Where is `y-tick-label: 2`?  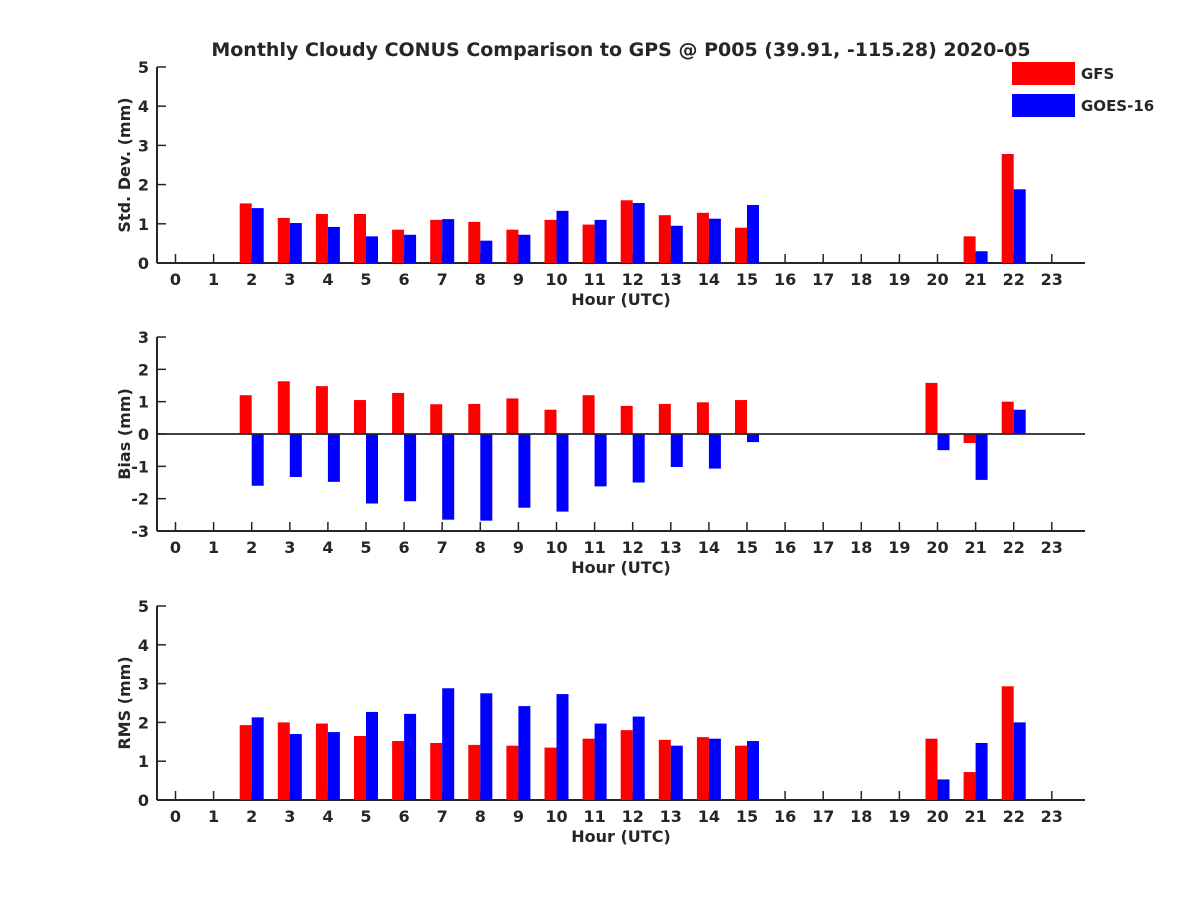
y-tick-label: 2 is located at coordinates (143, 369).